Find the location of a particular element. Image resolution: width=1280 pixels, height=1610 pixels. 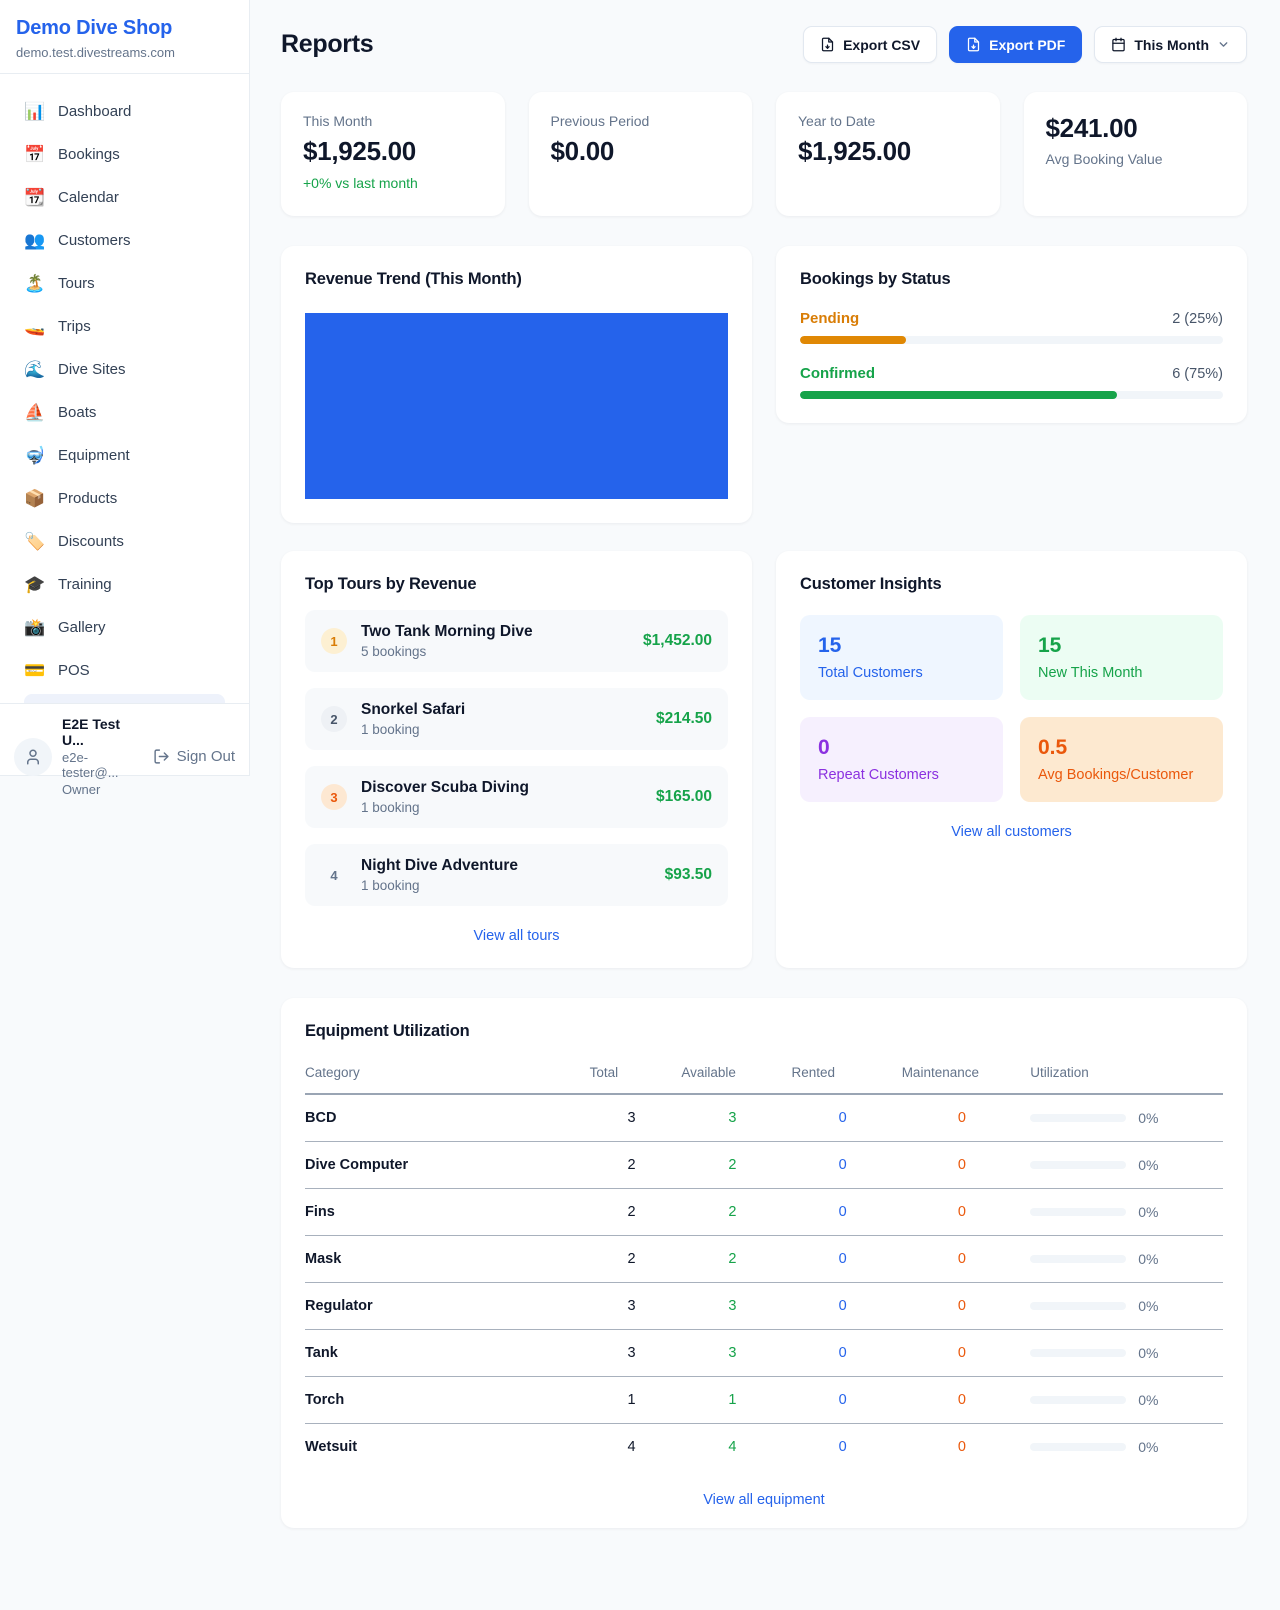

status-bar-track is located at coordinates (1011, 340).